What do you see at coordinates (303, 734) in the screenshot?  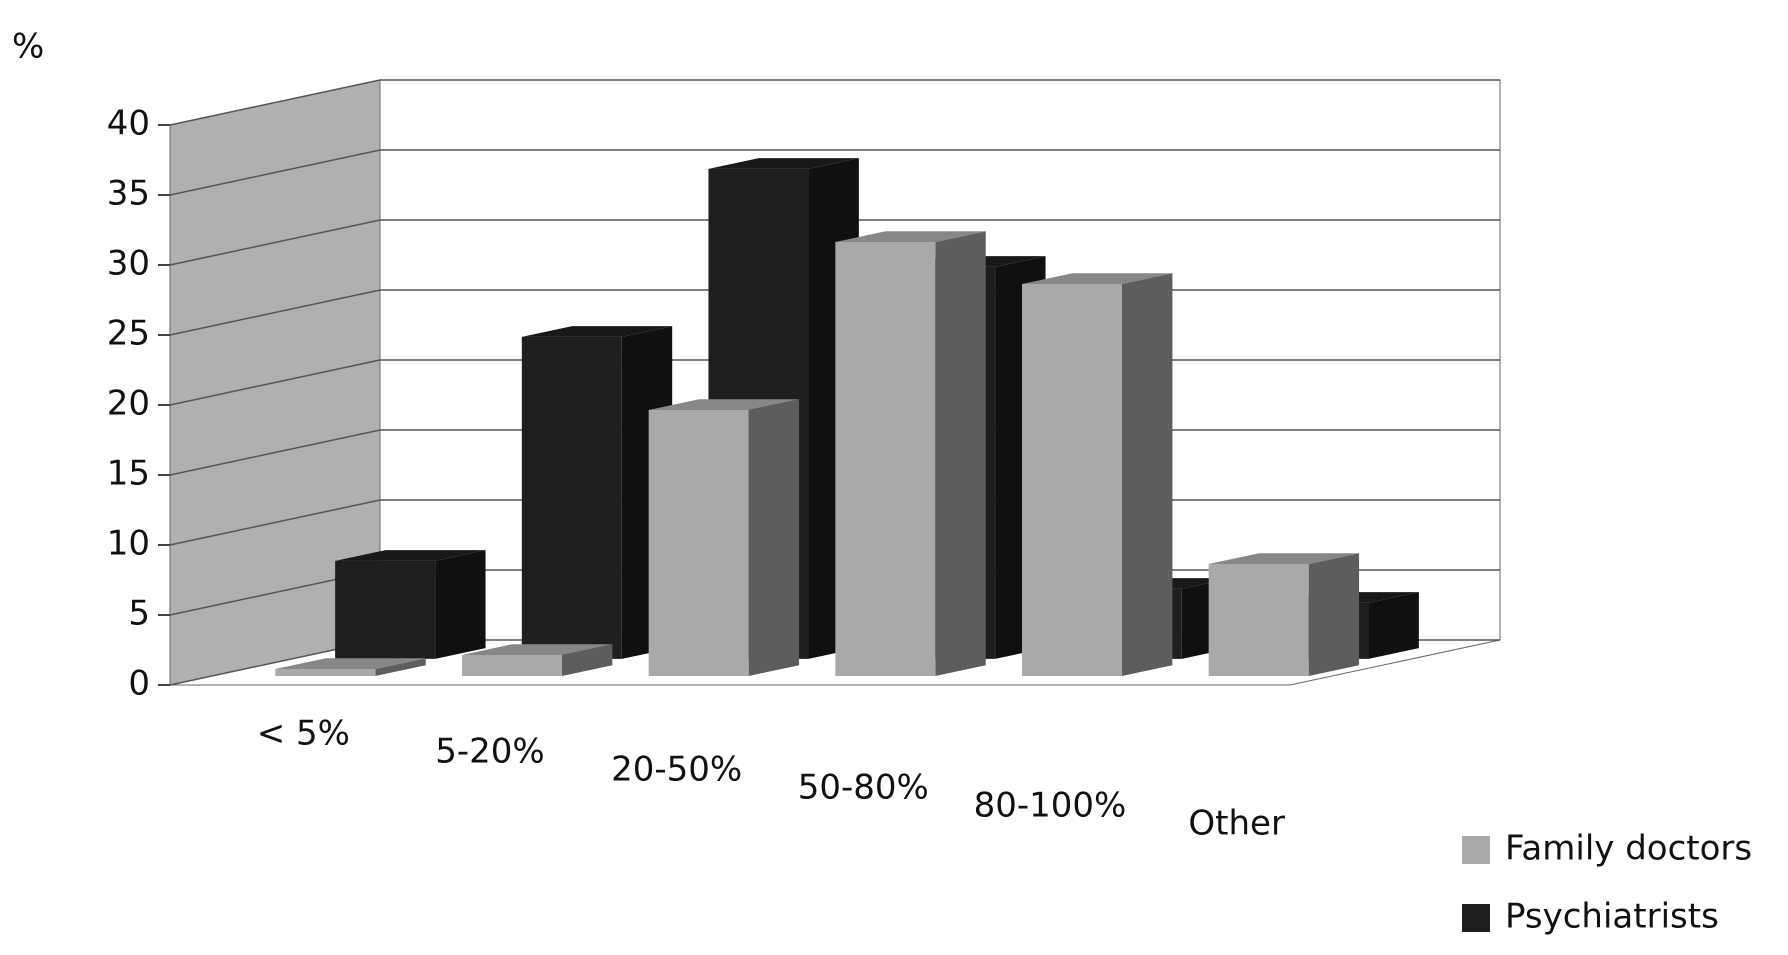 I see `x-tick-label: < 5%` at bounding box center [303, 734].